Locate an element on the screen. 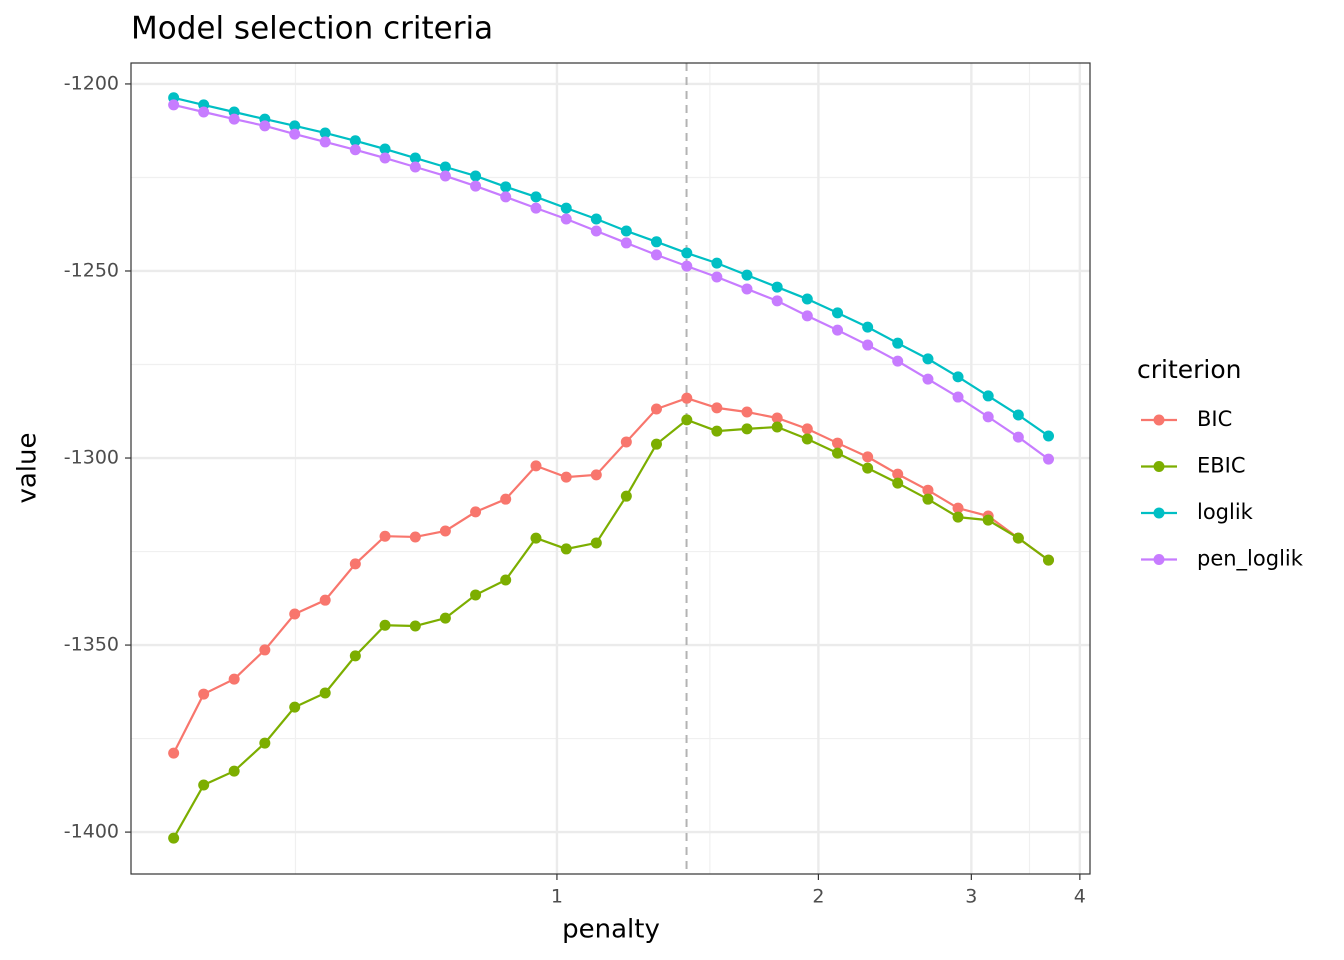 The height and width of the screenshot is (960, 1344). y-axis-label: value is located at coordinates (28, 467).